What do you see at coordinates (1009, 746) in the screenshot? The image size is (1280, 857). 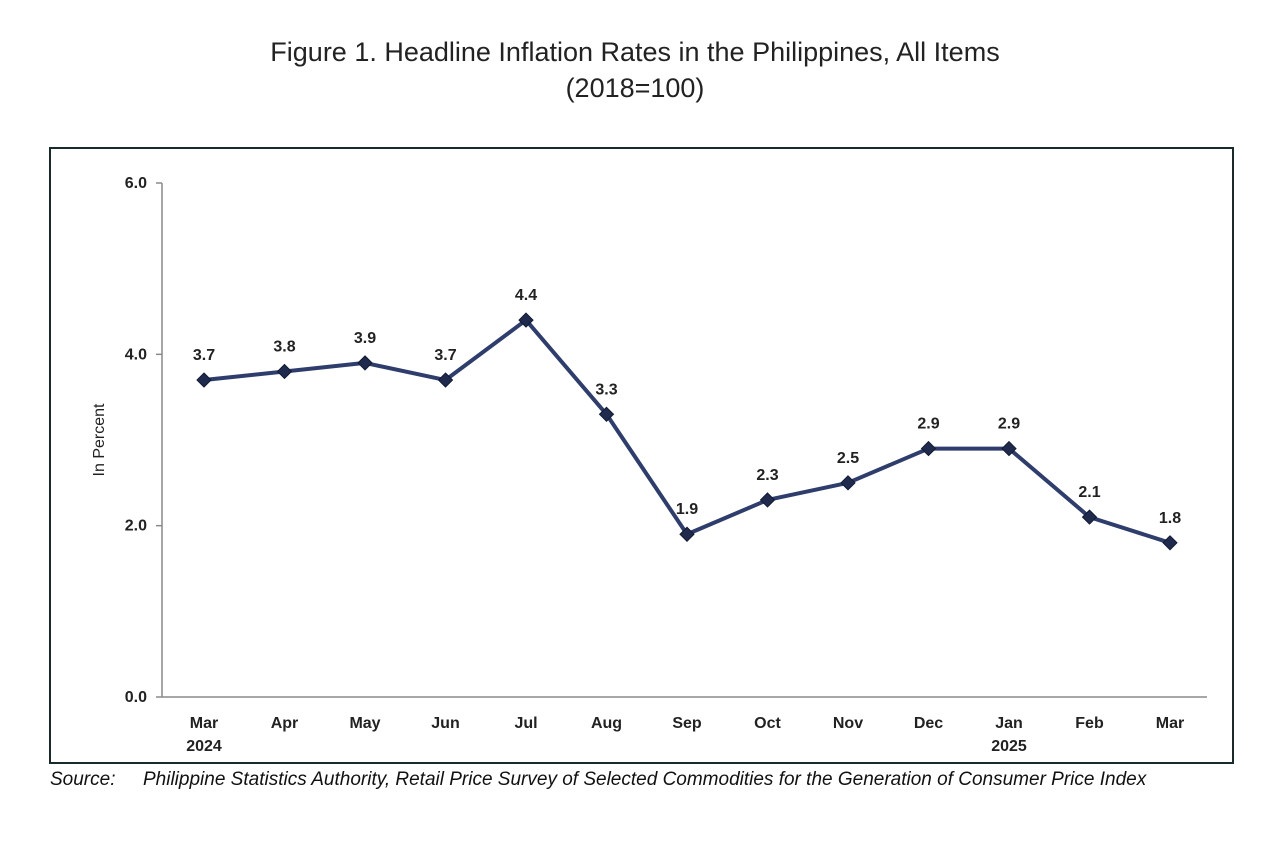 I see `x-tick-year-label: 2025` at bounding box center [1009, 746].